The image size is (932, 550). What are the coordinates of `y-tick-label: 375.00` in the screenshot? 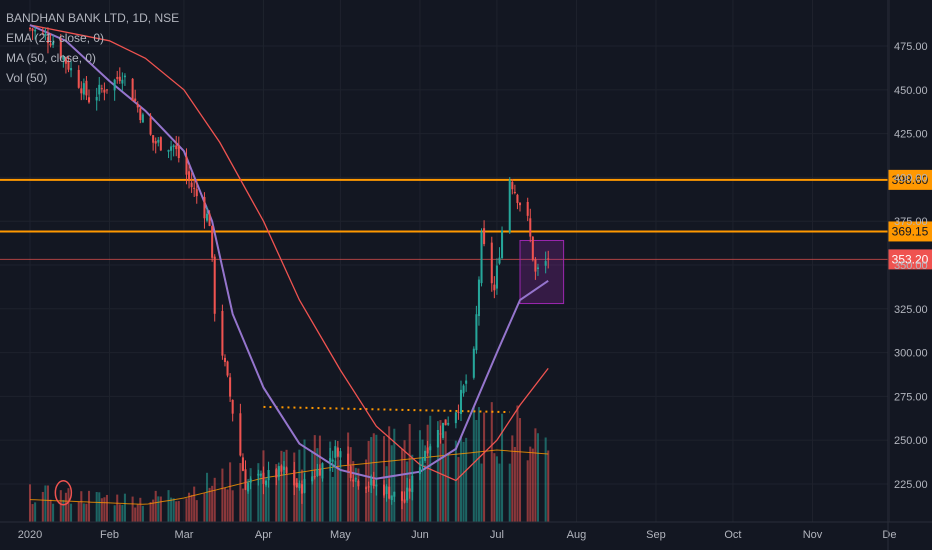 It's located at (911, 222).